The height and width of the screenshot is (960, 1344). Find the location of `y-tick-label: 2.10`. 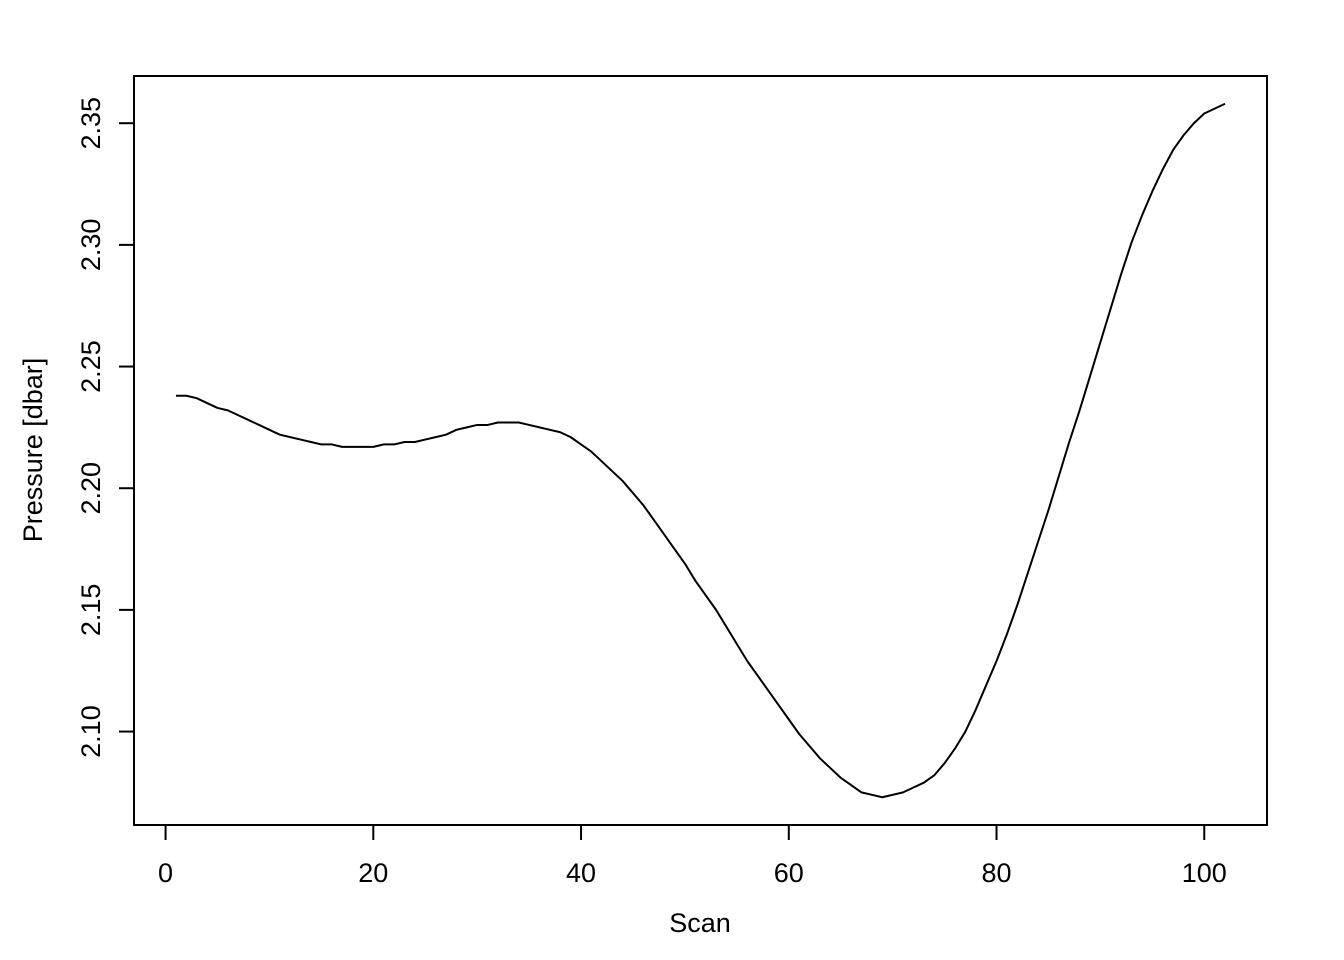

y-tick-label: 2.10 is located at coordinates (91, 731).